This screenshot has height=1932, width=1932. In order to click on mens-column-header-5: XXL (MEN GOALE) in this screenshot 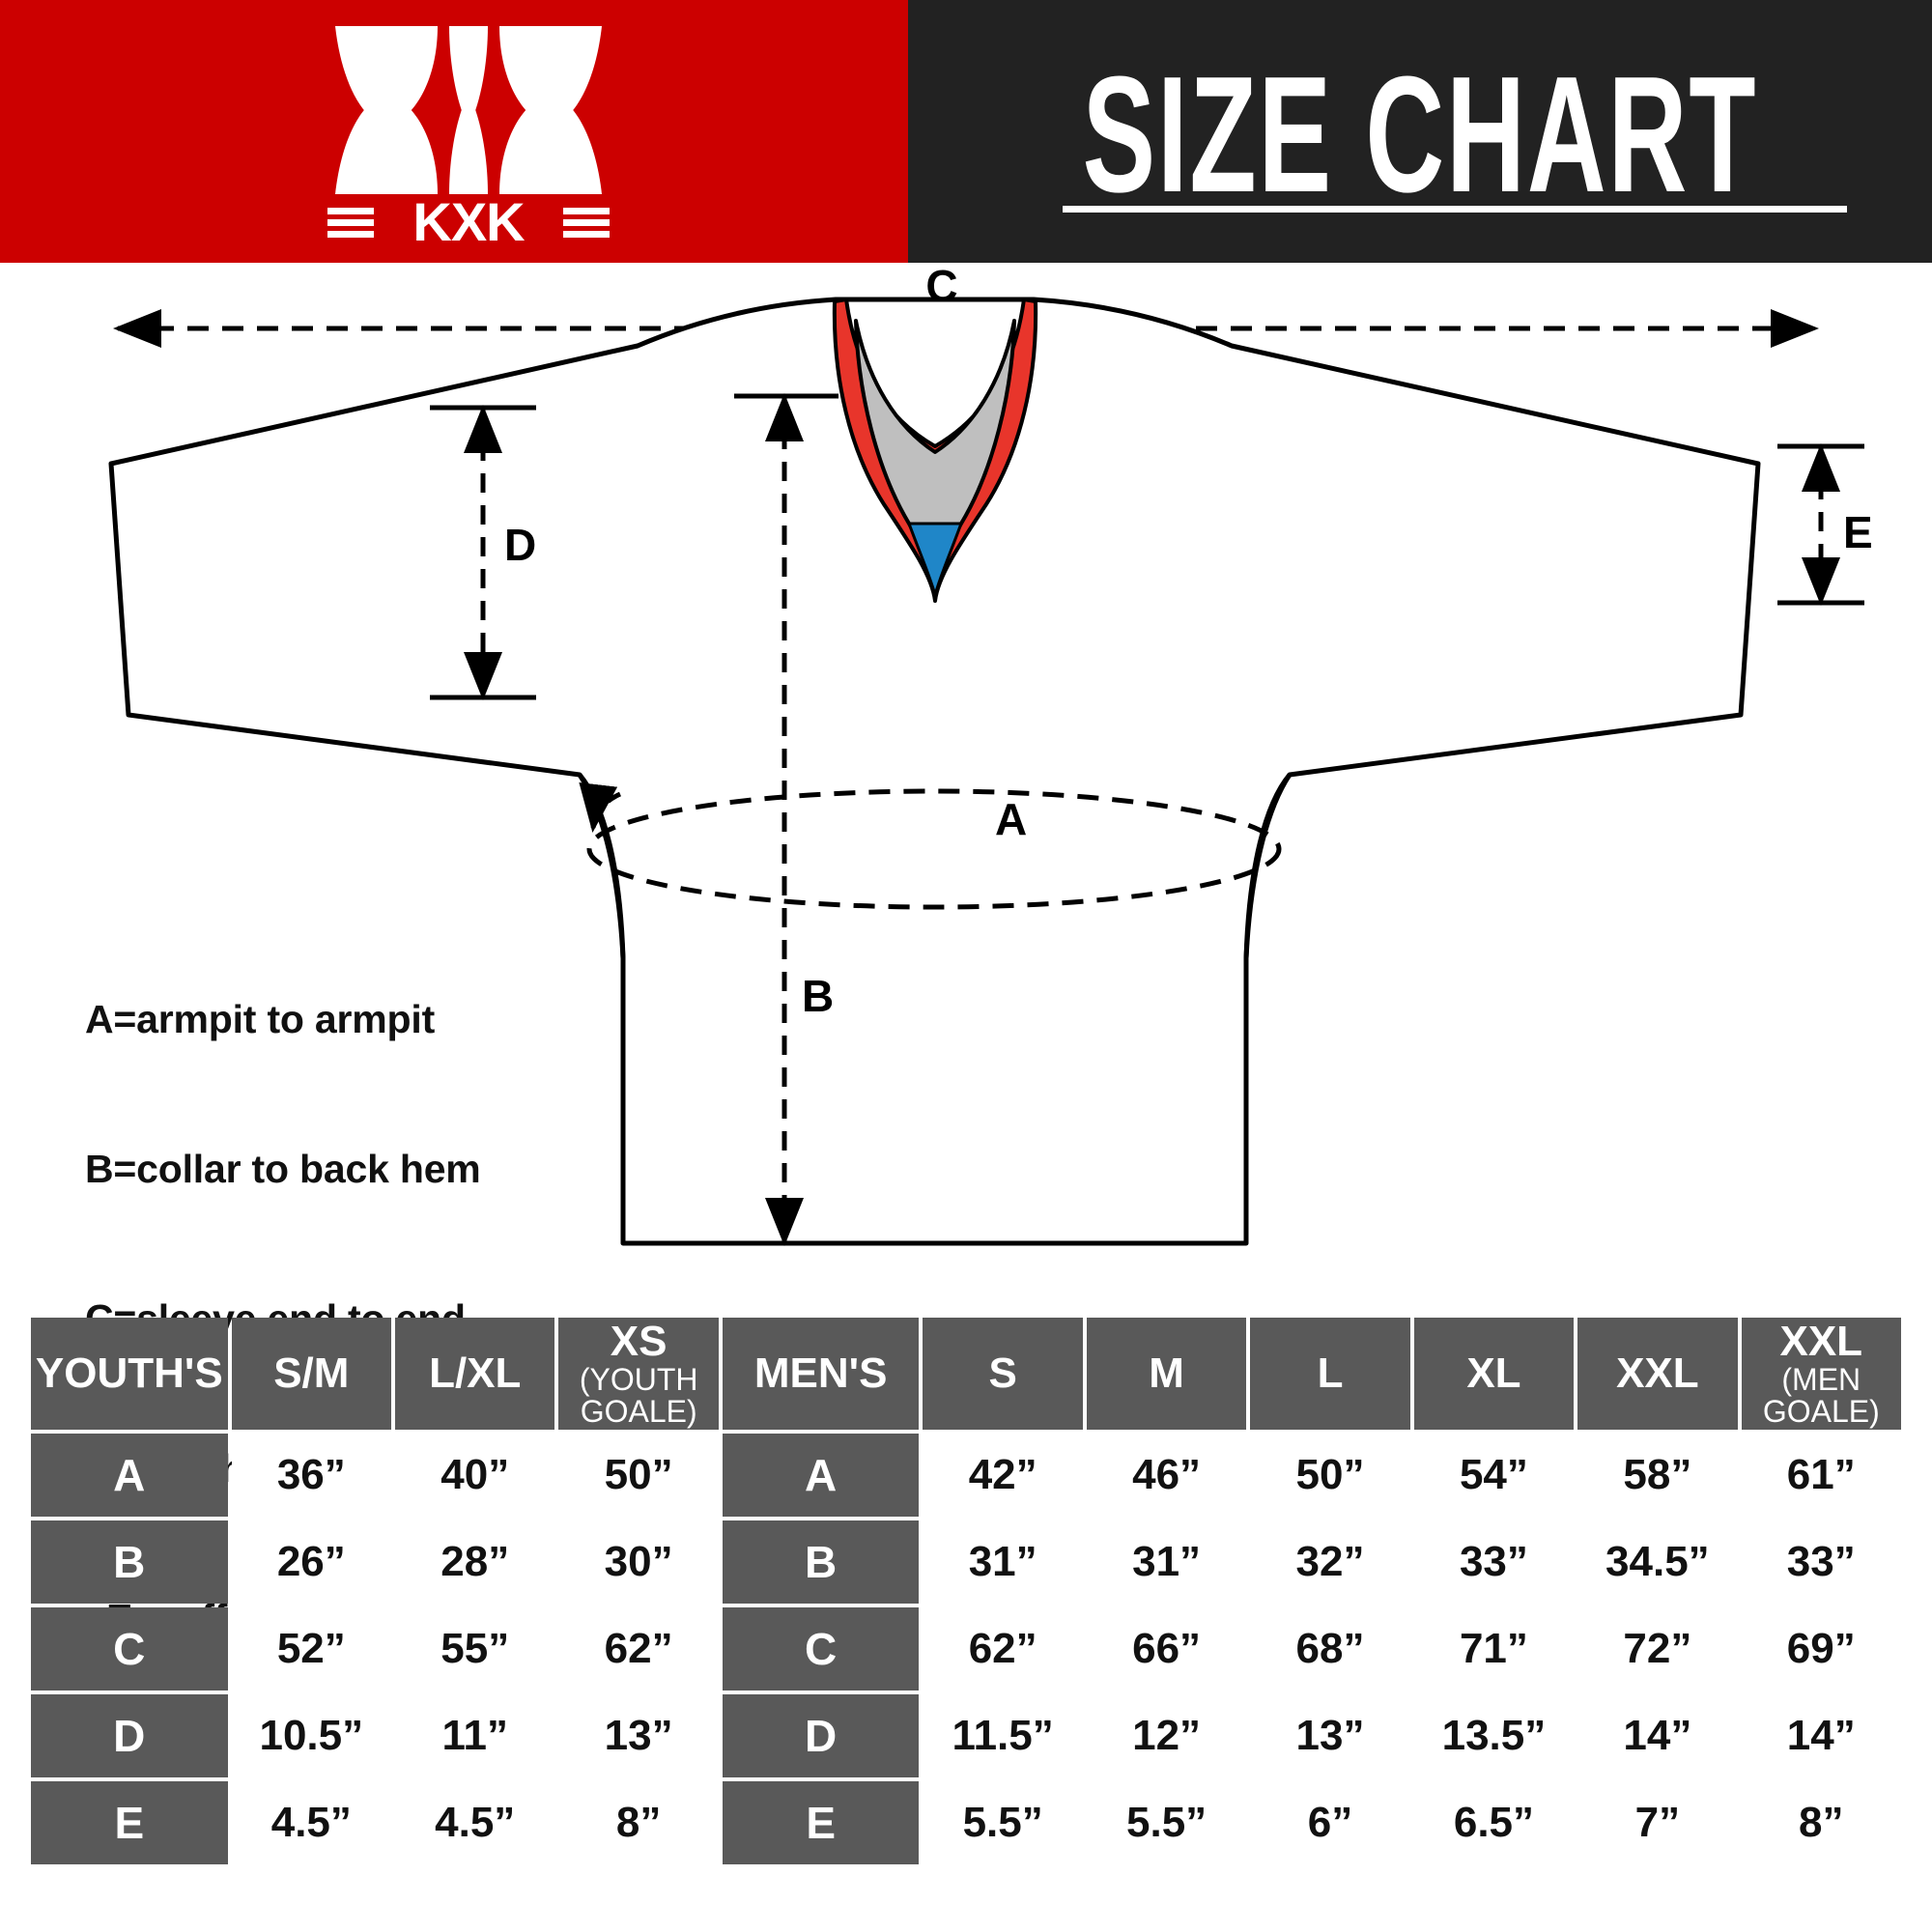, I will do `click(1821, 1374)`.